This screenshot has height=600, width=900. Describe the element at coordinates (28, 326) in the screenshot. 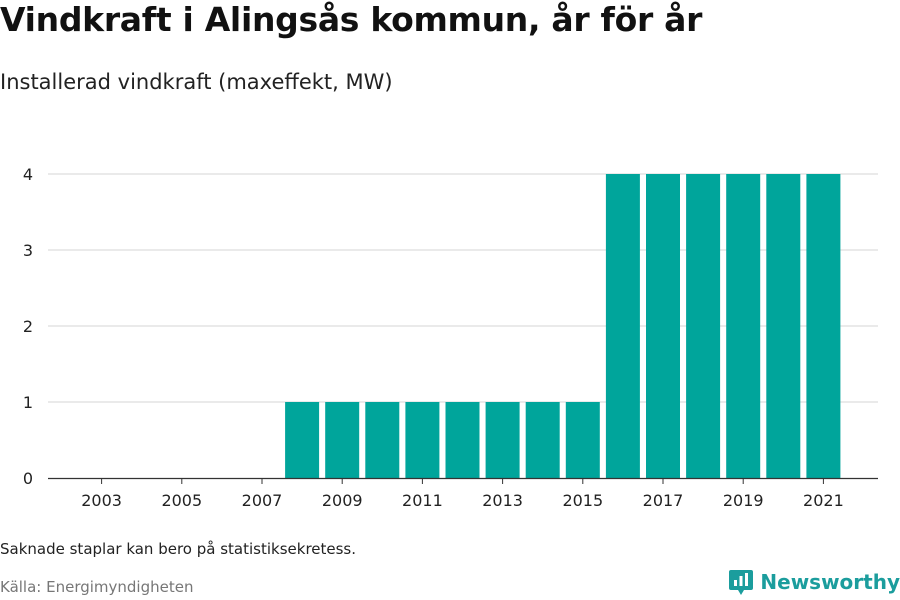

I see `y-tick-label: 2` at that location.